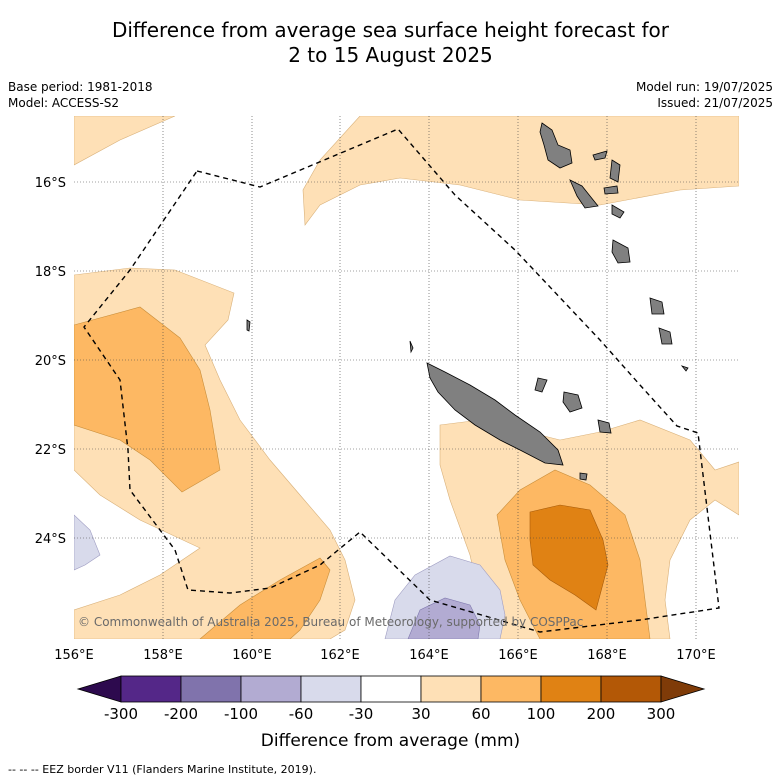 Image resolution: width=781 pixels, height=781 pixels. I want to click on lat-label-18s: 18°S, so click(50, 272).